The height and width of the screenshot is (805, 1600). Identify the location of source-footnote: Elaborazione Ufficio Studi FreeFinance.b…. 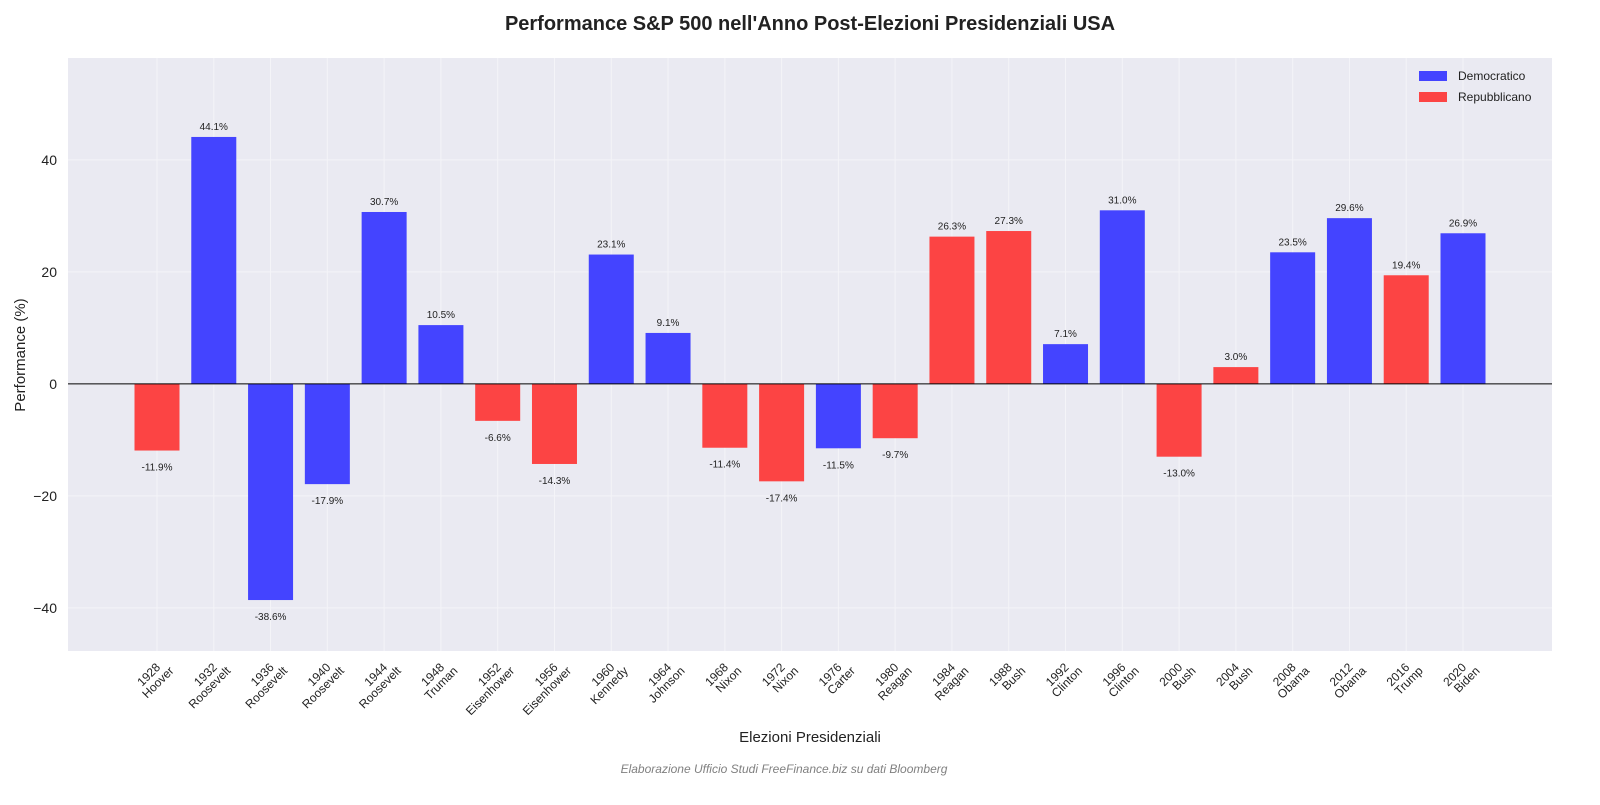
(784, 769).